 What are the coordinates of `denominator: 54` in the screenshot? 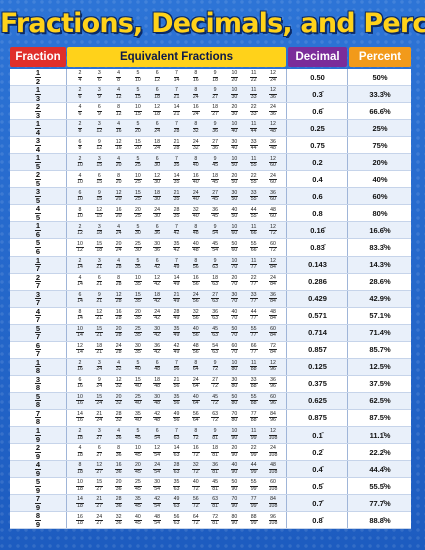 It's located at (157, 471).